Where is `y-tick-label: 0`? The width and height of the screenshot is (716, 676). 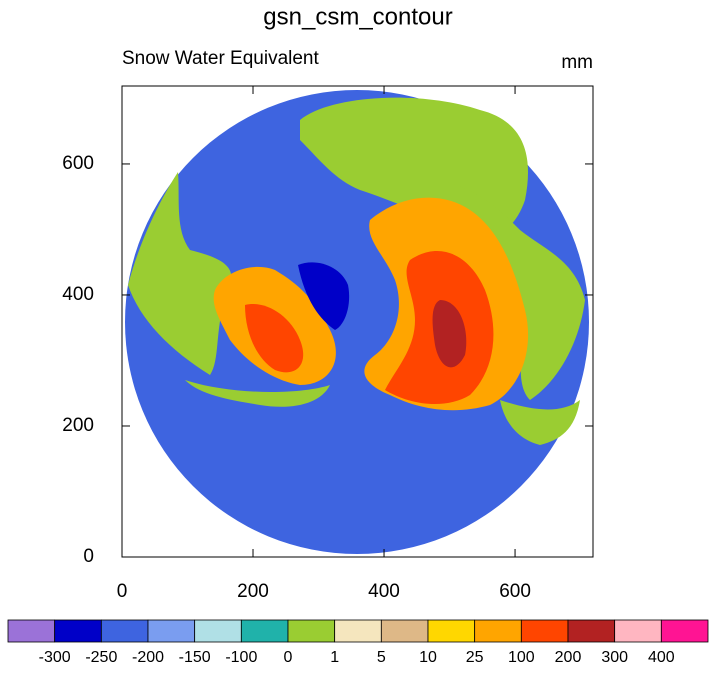 y-tick-label: 0 is located at coordinates (88, 556).